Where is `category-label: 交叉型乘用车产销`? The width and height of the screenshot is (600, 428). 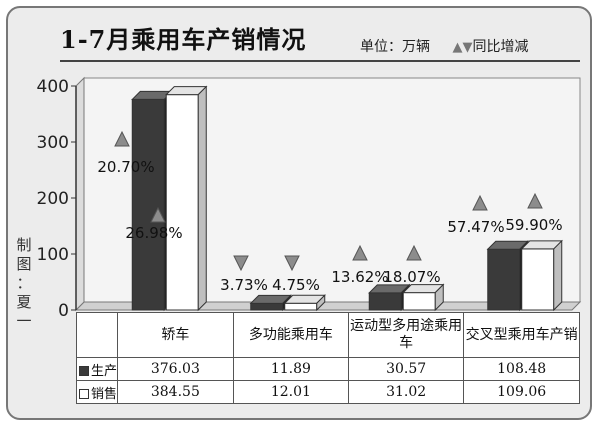 category-label: 交叉型乘用车产销 is located at coordinates (521, 335).